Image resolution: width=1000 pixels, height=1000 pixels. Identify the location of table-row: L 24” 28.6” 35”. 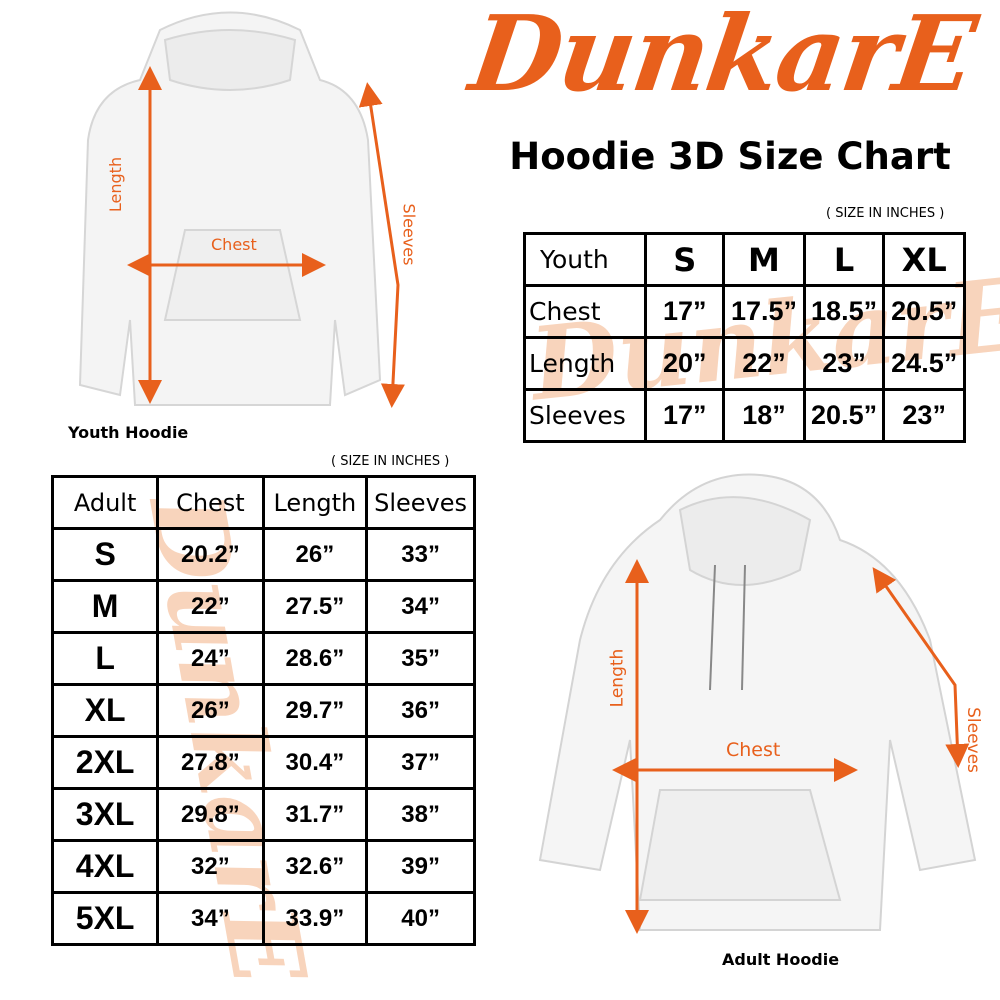
(263, 658).